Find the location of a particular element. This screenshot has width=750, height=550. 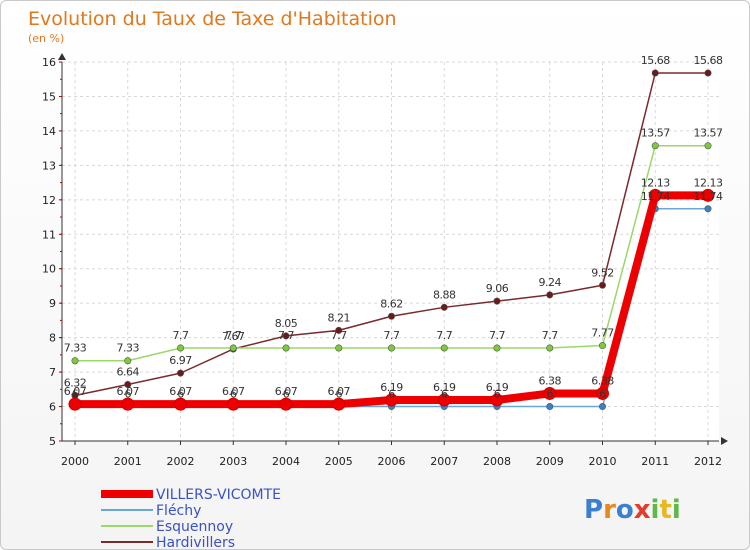

logo-letter: o is located at coordinates (625, 510).